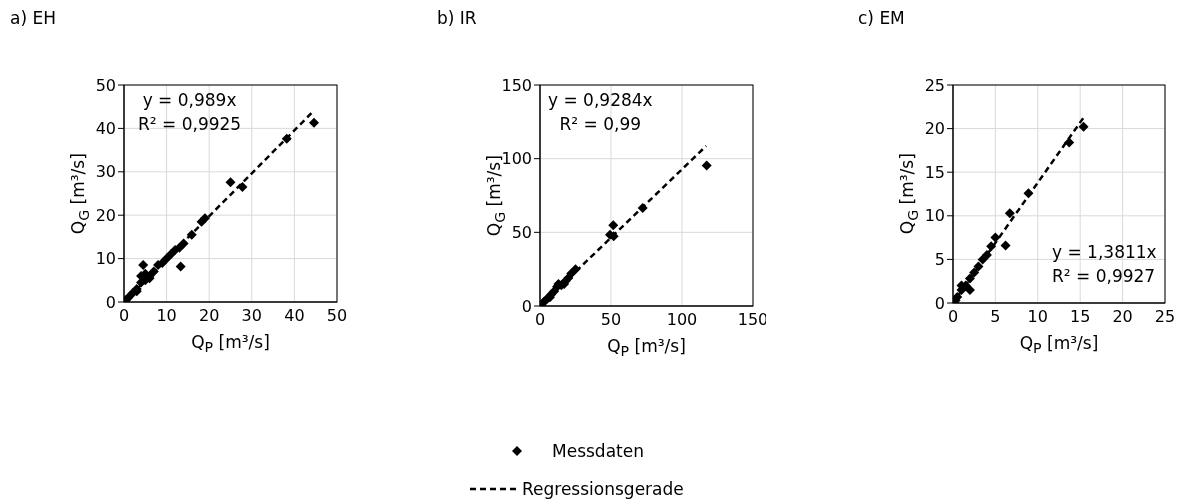 Image resolution: width=1183 pixels, height=503 pixels. Describe the element at coordinates (934, 172) in the screenshot. I see `y-tick-label: 15` at that location.